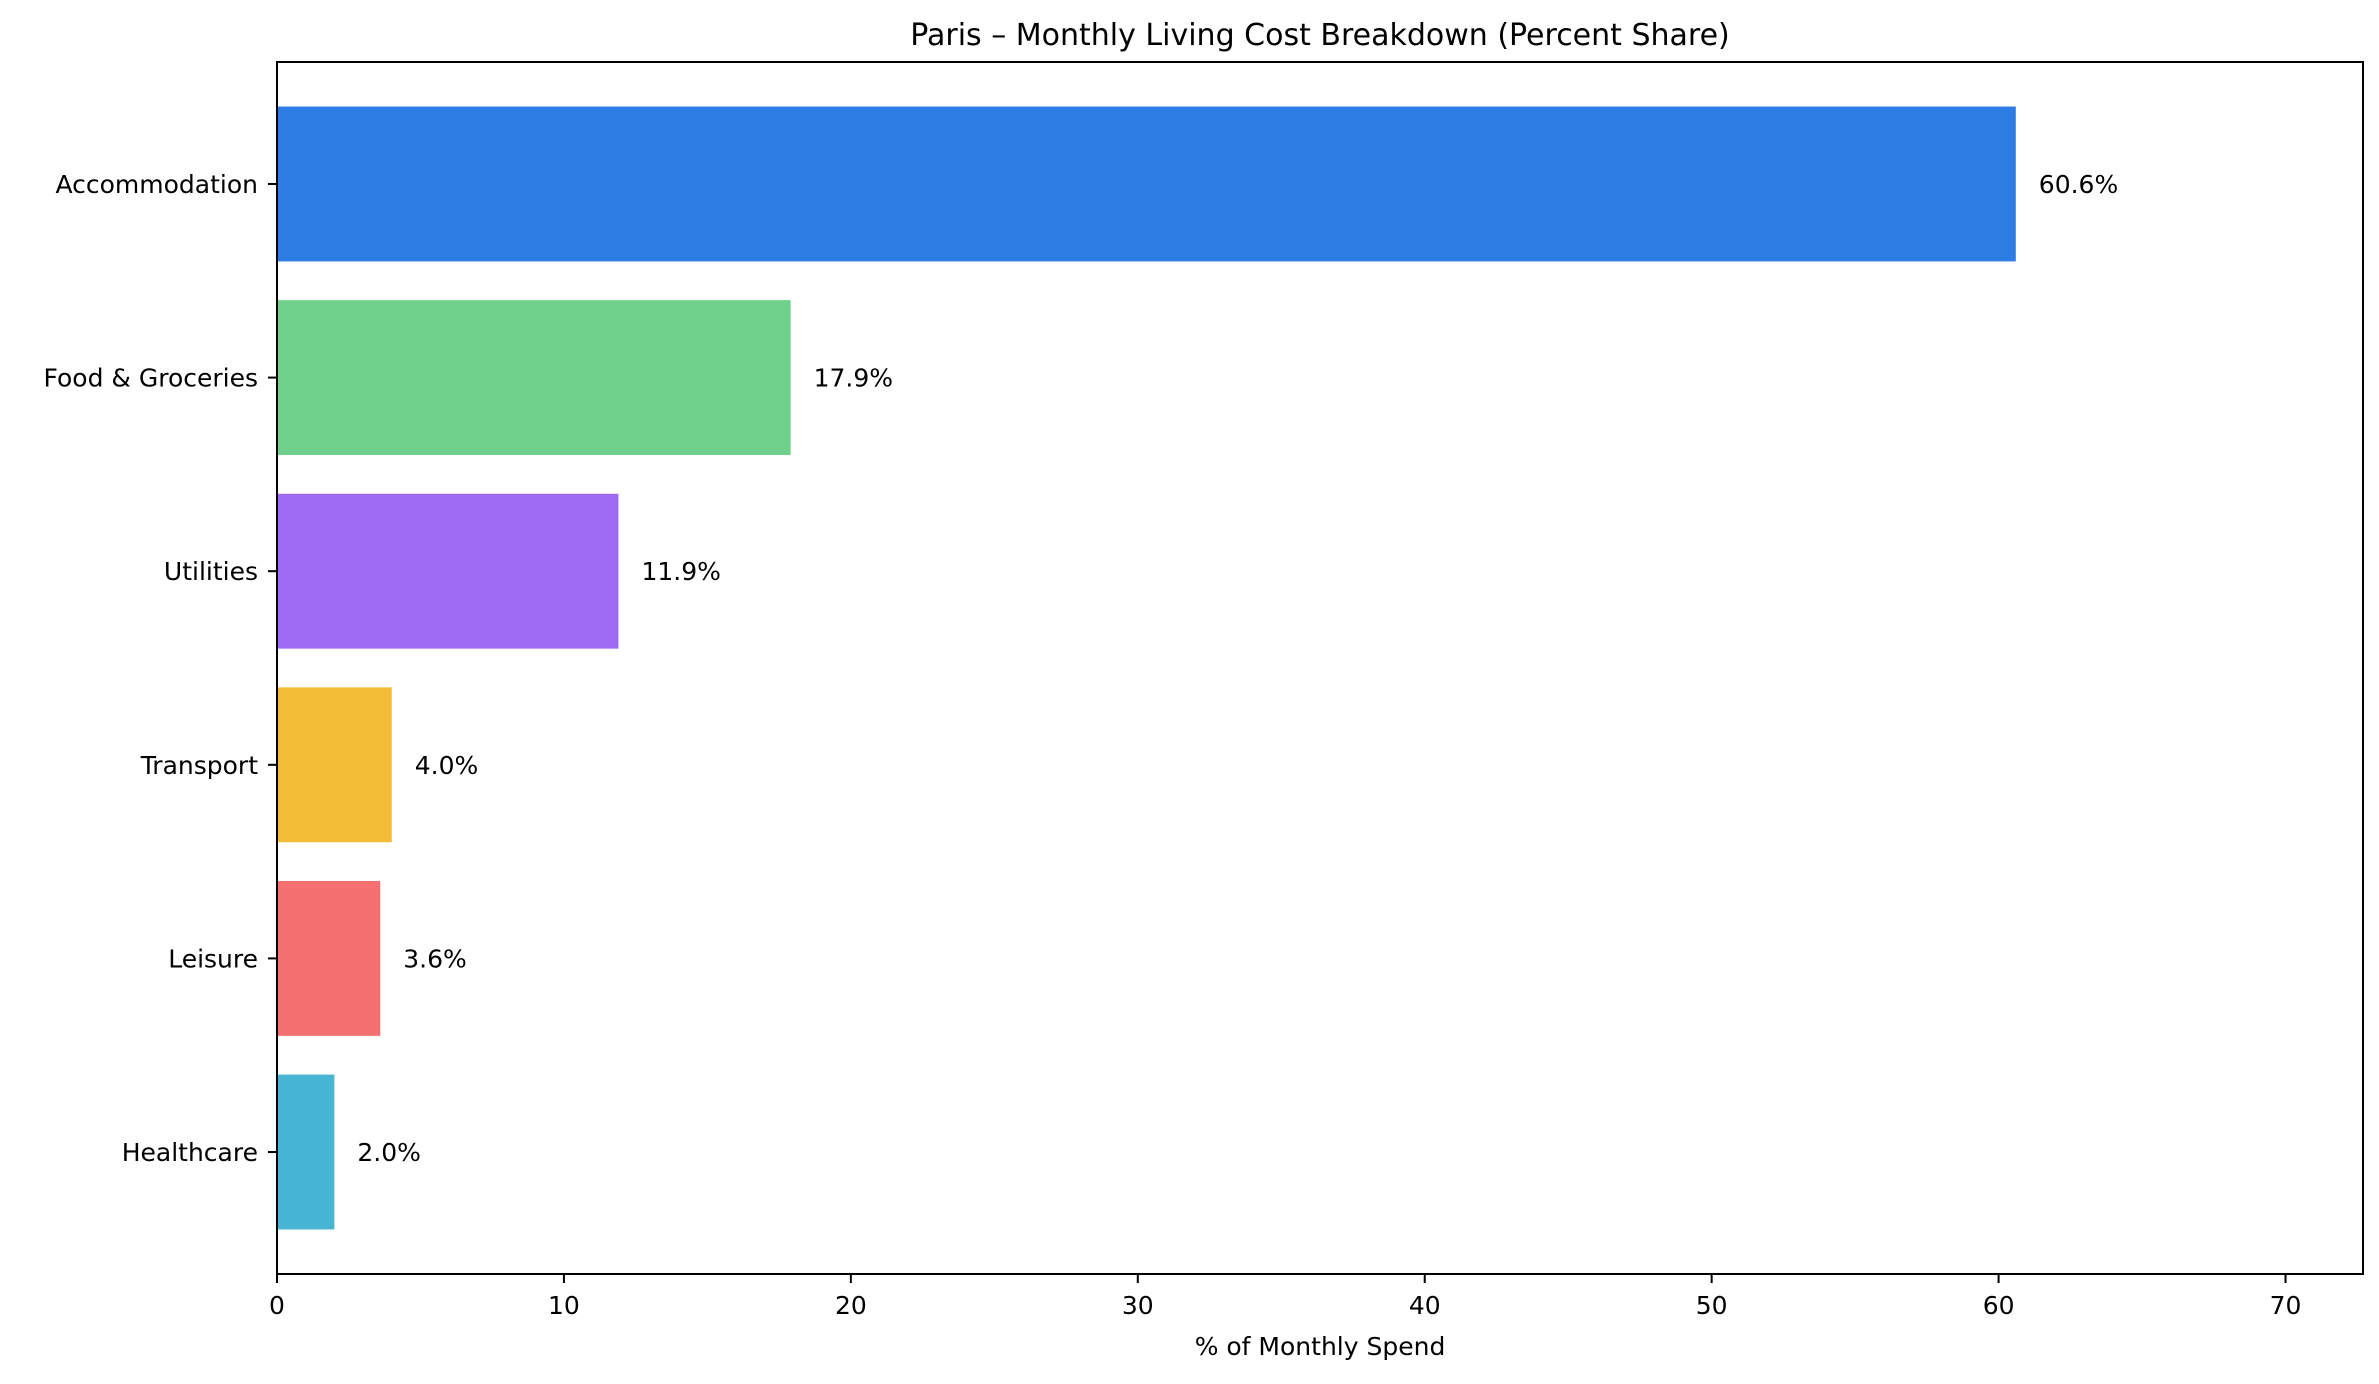  Describe the element at coordinates (389, 1152) in the screenshot. I see `value-label-healthcare: 2.0%` at that location.